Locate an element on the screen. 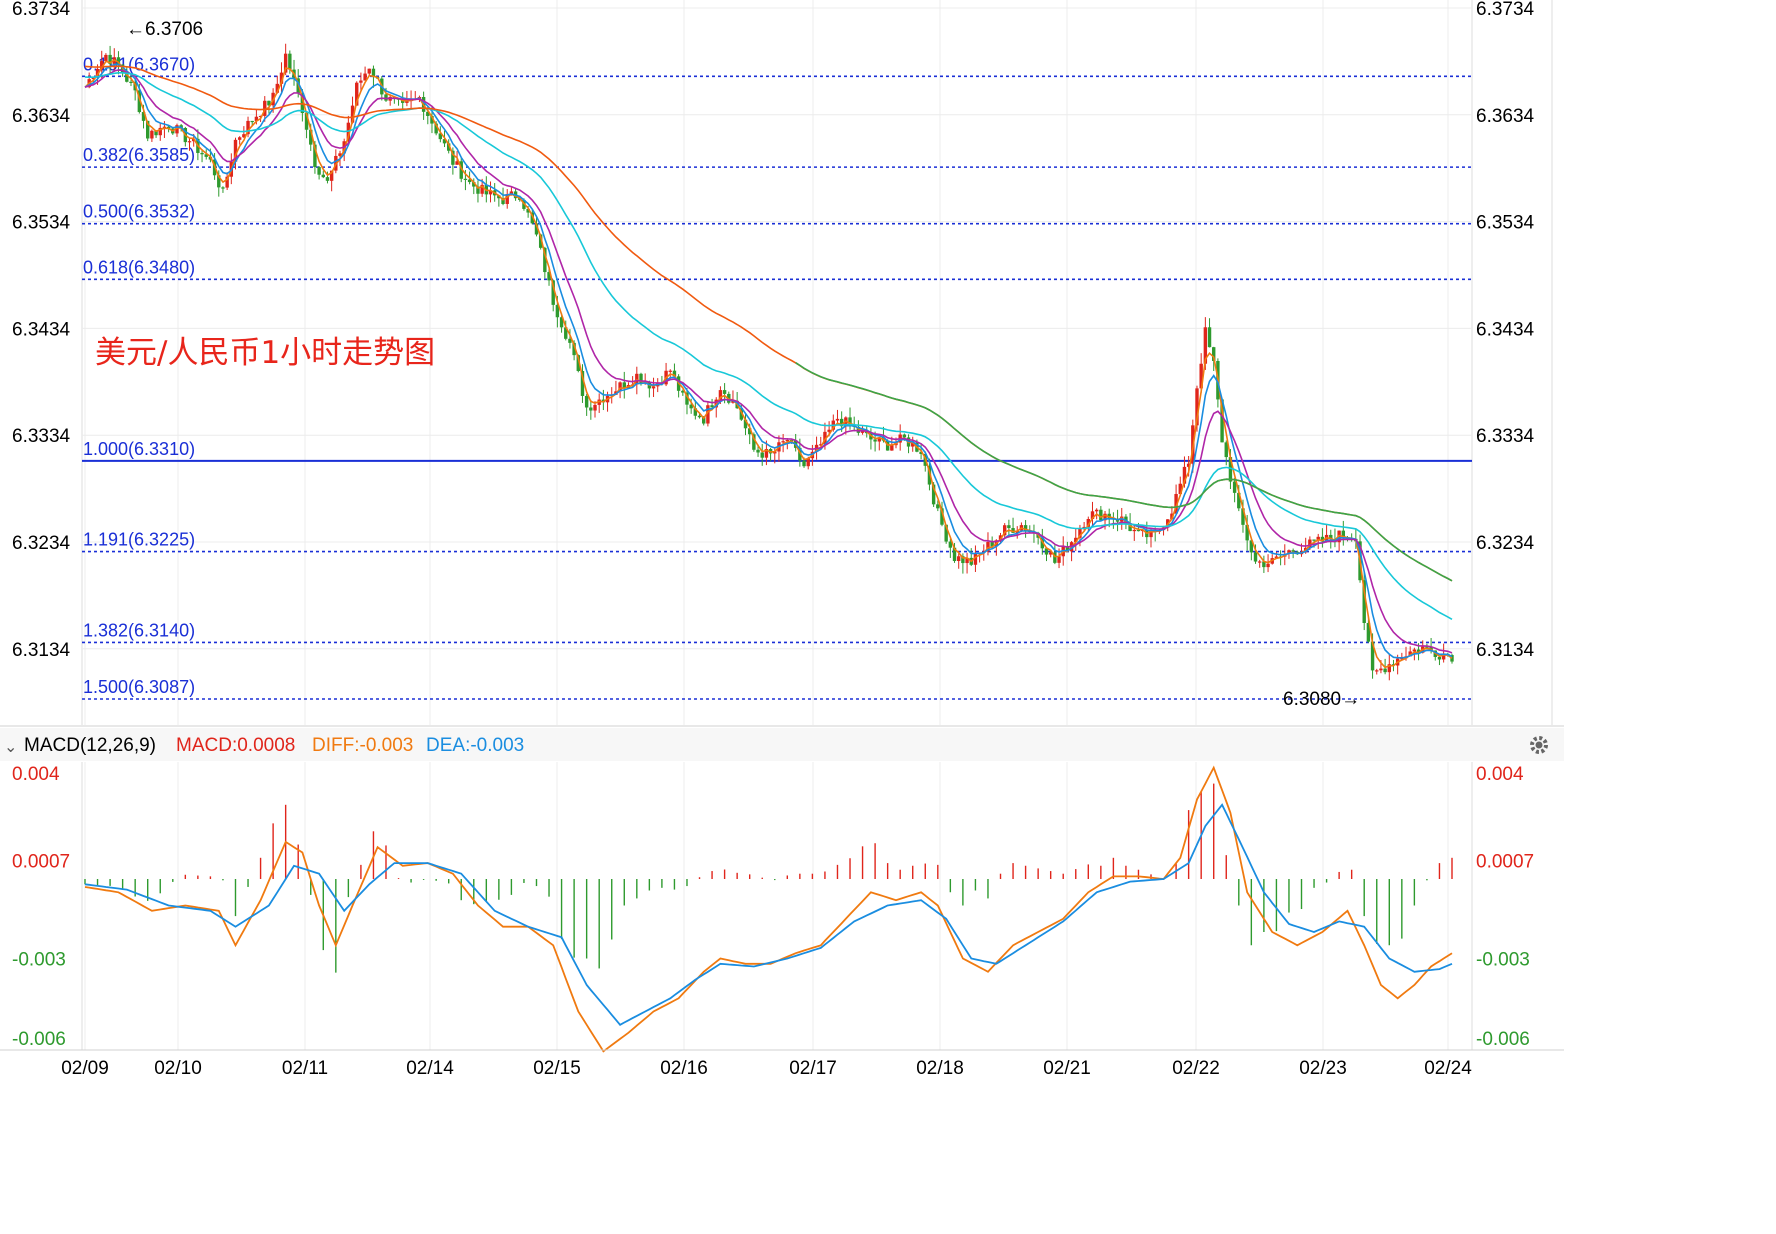 The width and height of the screenshot is (1776, 1234). macd-tick-right: 0.004 is located at coordinates (1500, 774).